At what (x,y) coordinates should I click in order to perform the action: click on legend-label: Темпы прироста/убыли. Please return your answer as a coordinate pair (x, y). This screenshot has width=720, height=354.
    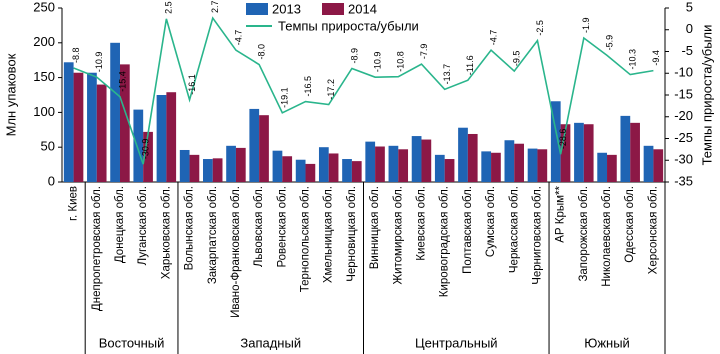
    Looking at the image, I should click on (348, 25).